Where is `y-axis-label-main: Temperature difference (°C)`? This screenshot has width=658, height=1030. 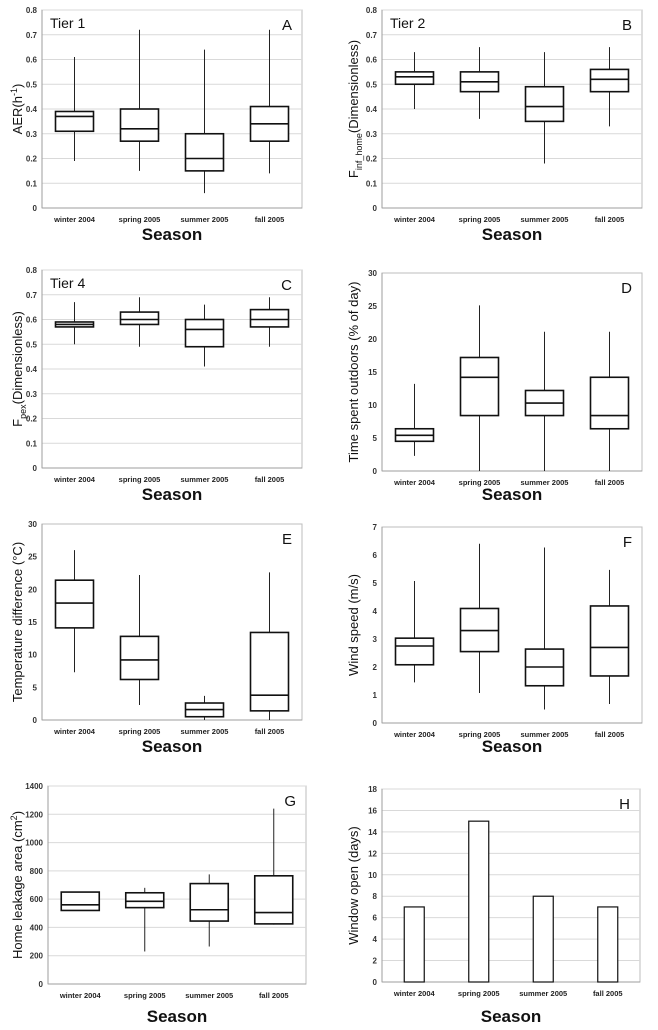 y-axis-label-main: Temperature difference (°C) is located at coordinates (17, 622).